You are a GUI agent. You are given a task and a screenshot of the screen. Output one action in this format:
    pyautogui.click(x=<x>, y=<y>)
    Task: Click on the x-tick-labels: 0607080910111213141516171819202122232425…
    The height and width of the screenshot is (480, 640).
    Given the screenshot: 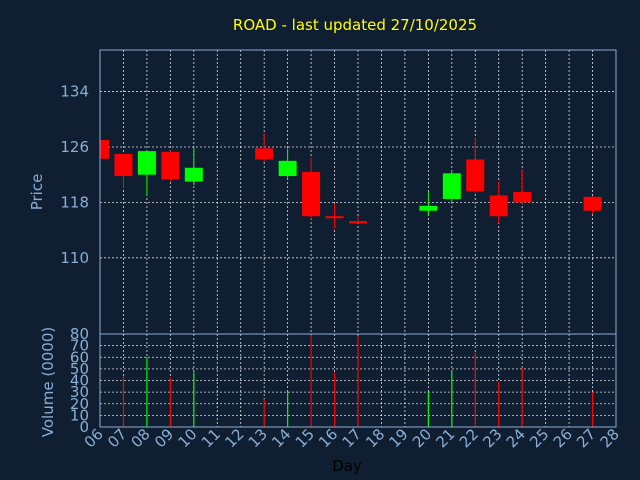 What is the action you would take?
    pyautogui.click(x=352, y=438)
    